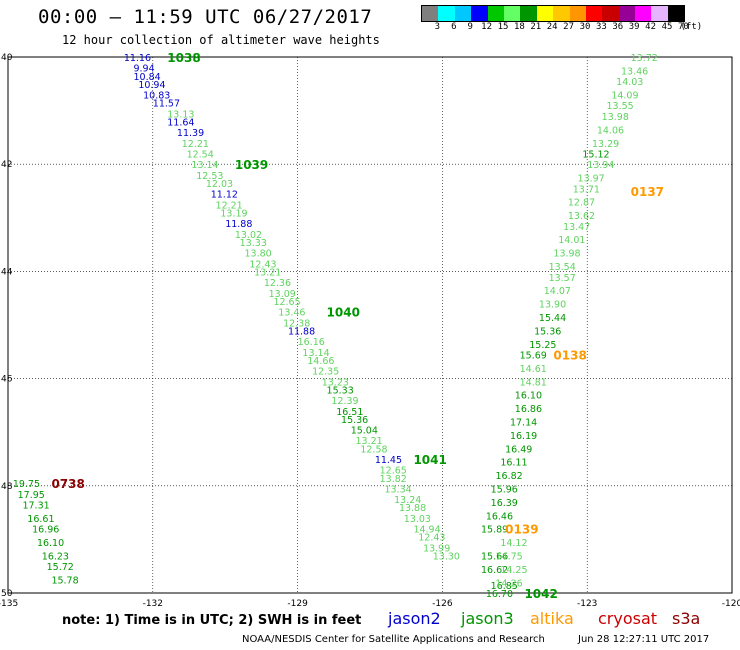 The height and width of the screenshot is (650, 740). What do you see at coordinates (238, 224) in the screenshot?
I see `wave-height-value: 11.88` at bounding box center [238, 224].